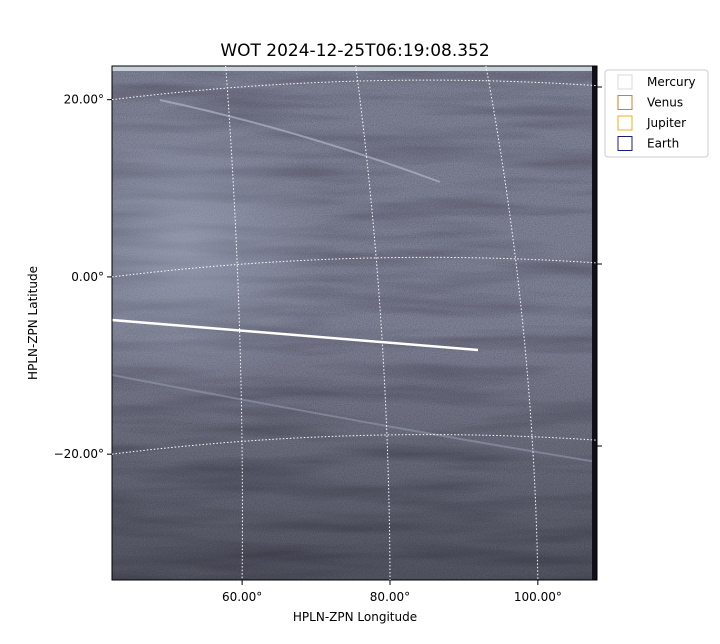 Image resolution: width=720 pixels, height=644 pixels. I want to click on legend-label: Mercury, so click(671, 82).